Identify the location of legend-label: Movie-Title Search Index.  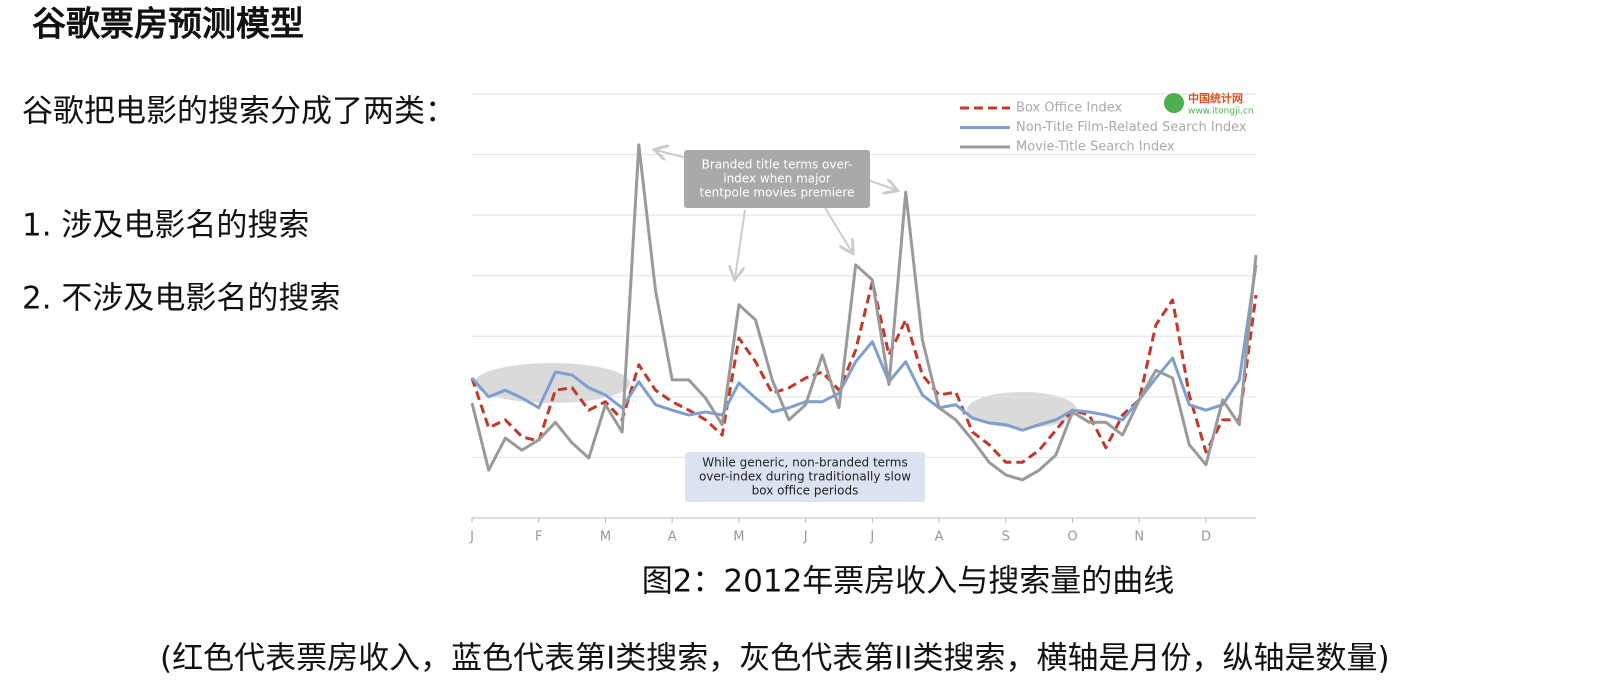
(1095, 147).